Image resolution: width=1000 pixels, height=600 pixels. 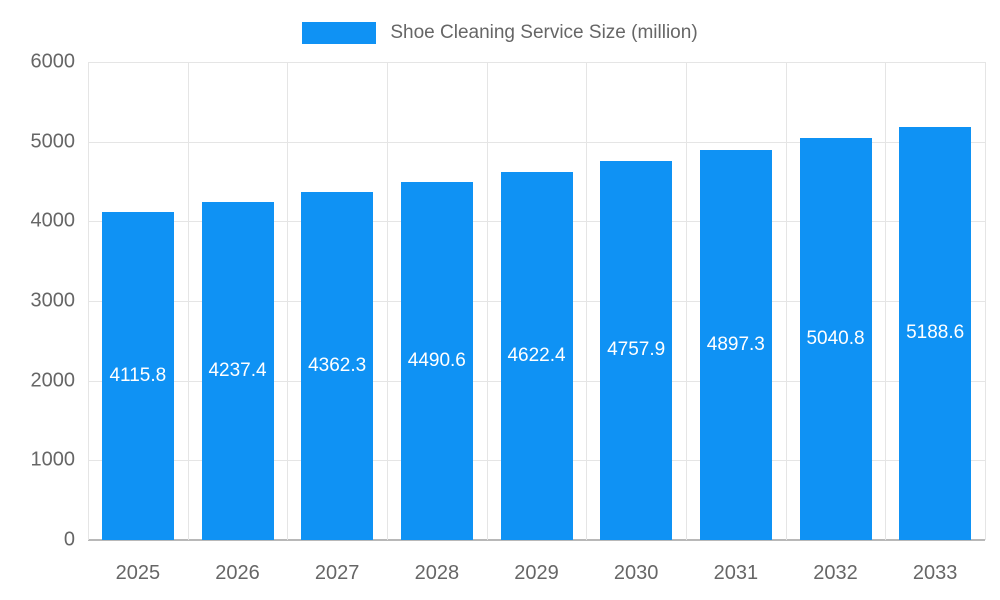 I want to click on x-axis-tick-label: 2025, so click(x=138, y=573).